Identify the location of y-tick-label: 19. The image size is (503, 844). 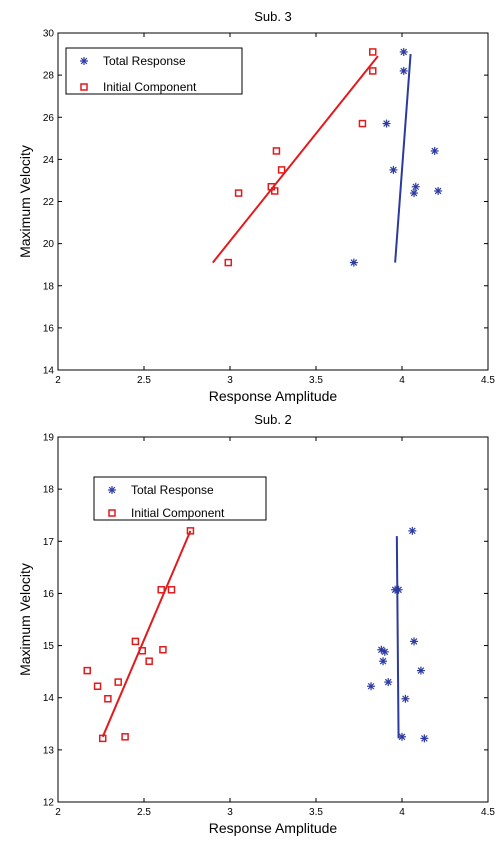
(49, 438).